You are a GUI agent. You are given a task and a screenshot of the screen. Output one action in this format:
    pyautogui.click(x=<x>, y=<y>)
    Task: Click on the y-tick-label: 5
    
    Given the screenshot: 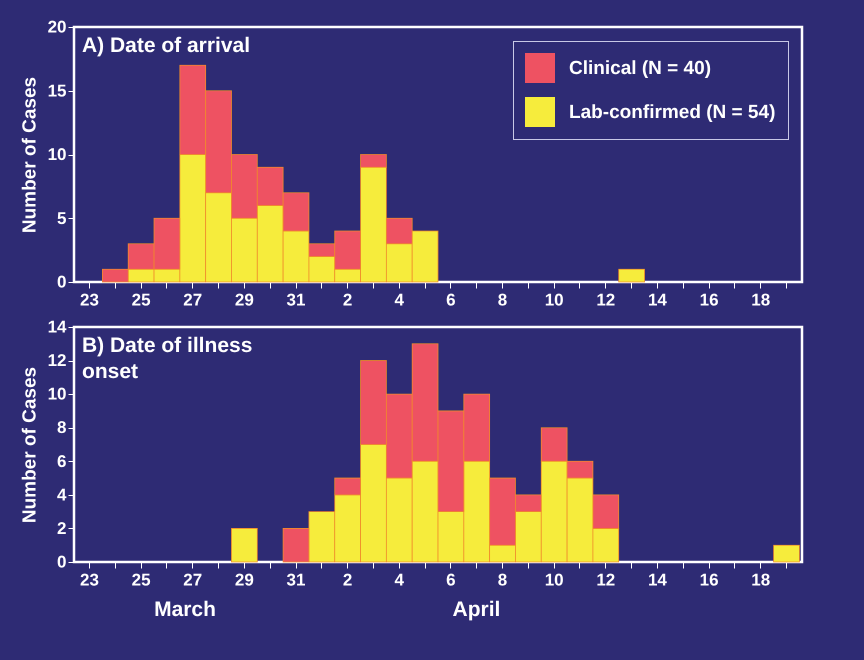 What is the action you would take?
    pyautogui.click(x=61, y=218)
    